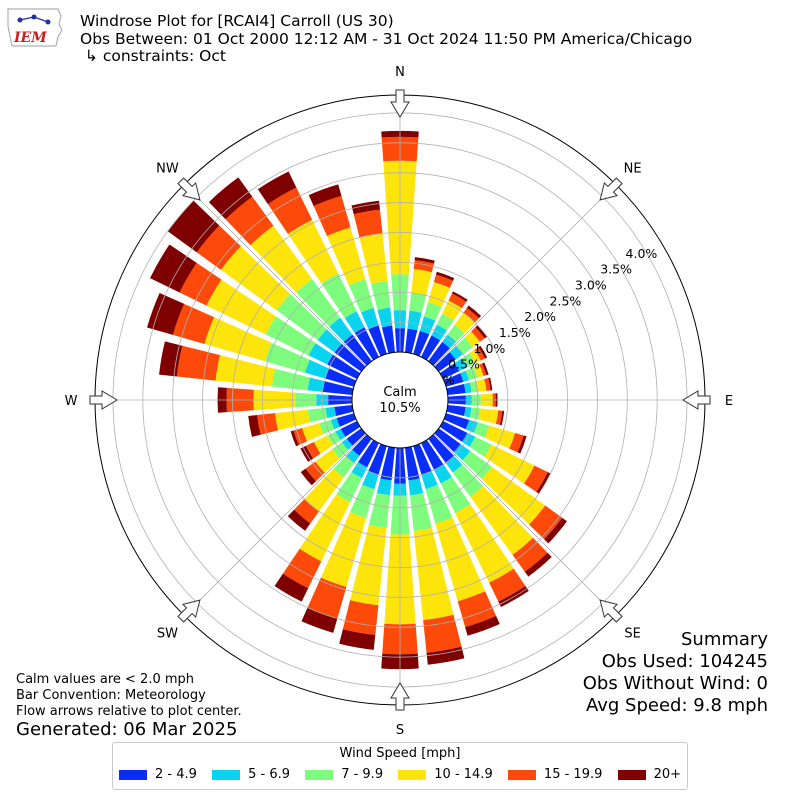 This screenshot has width=800, height=800. I want to click on radial-tick-label: 4.0%, so click(642, 253).